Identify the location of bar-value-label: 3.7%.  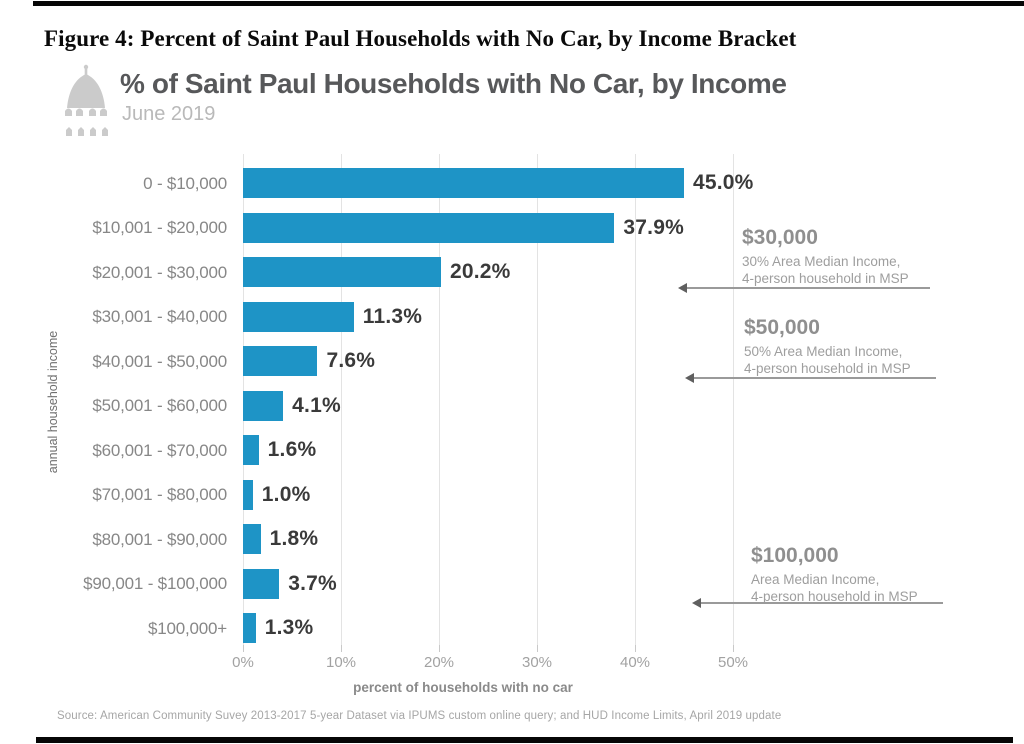
(312, 583).